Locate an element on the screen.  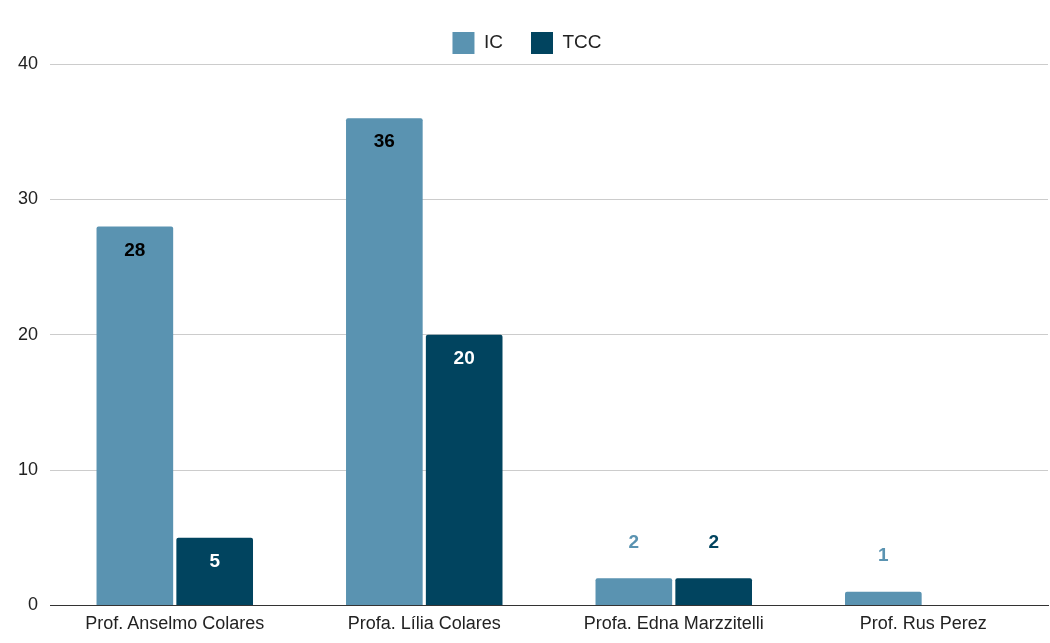
data-label: 1 is located at coordinates (884, 555).